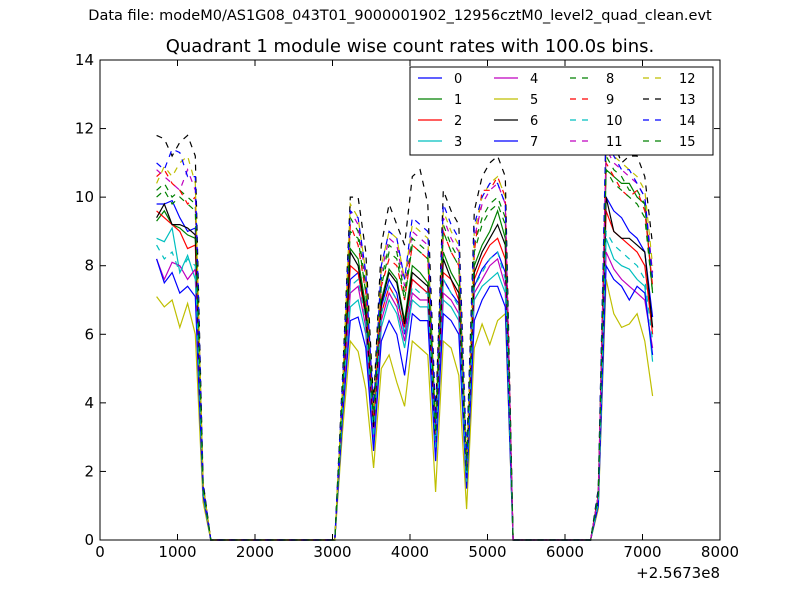 The height and width of the screenshot is (600, 800). I want to click on x-tick-label: 7000, so click(642, 552).